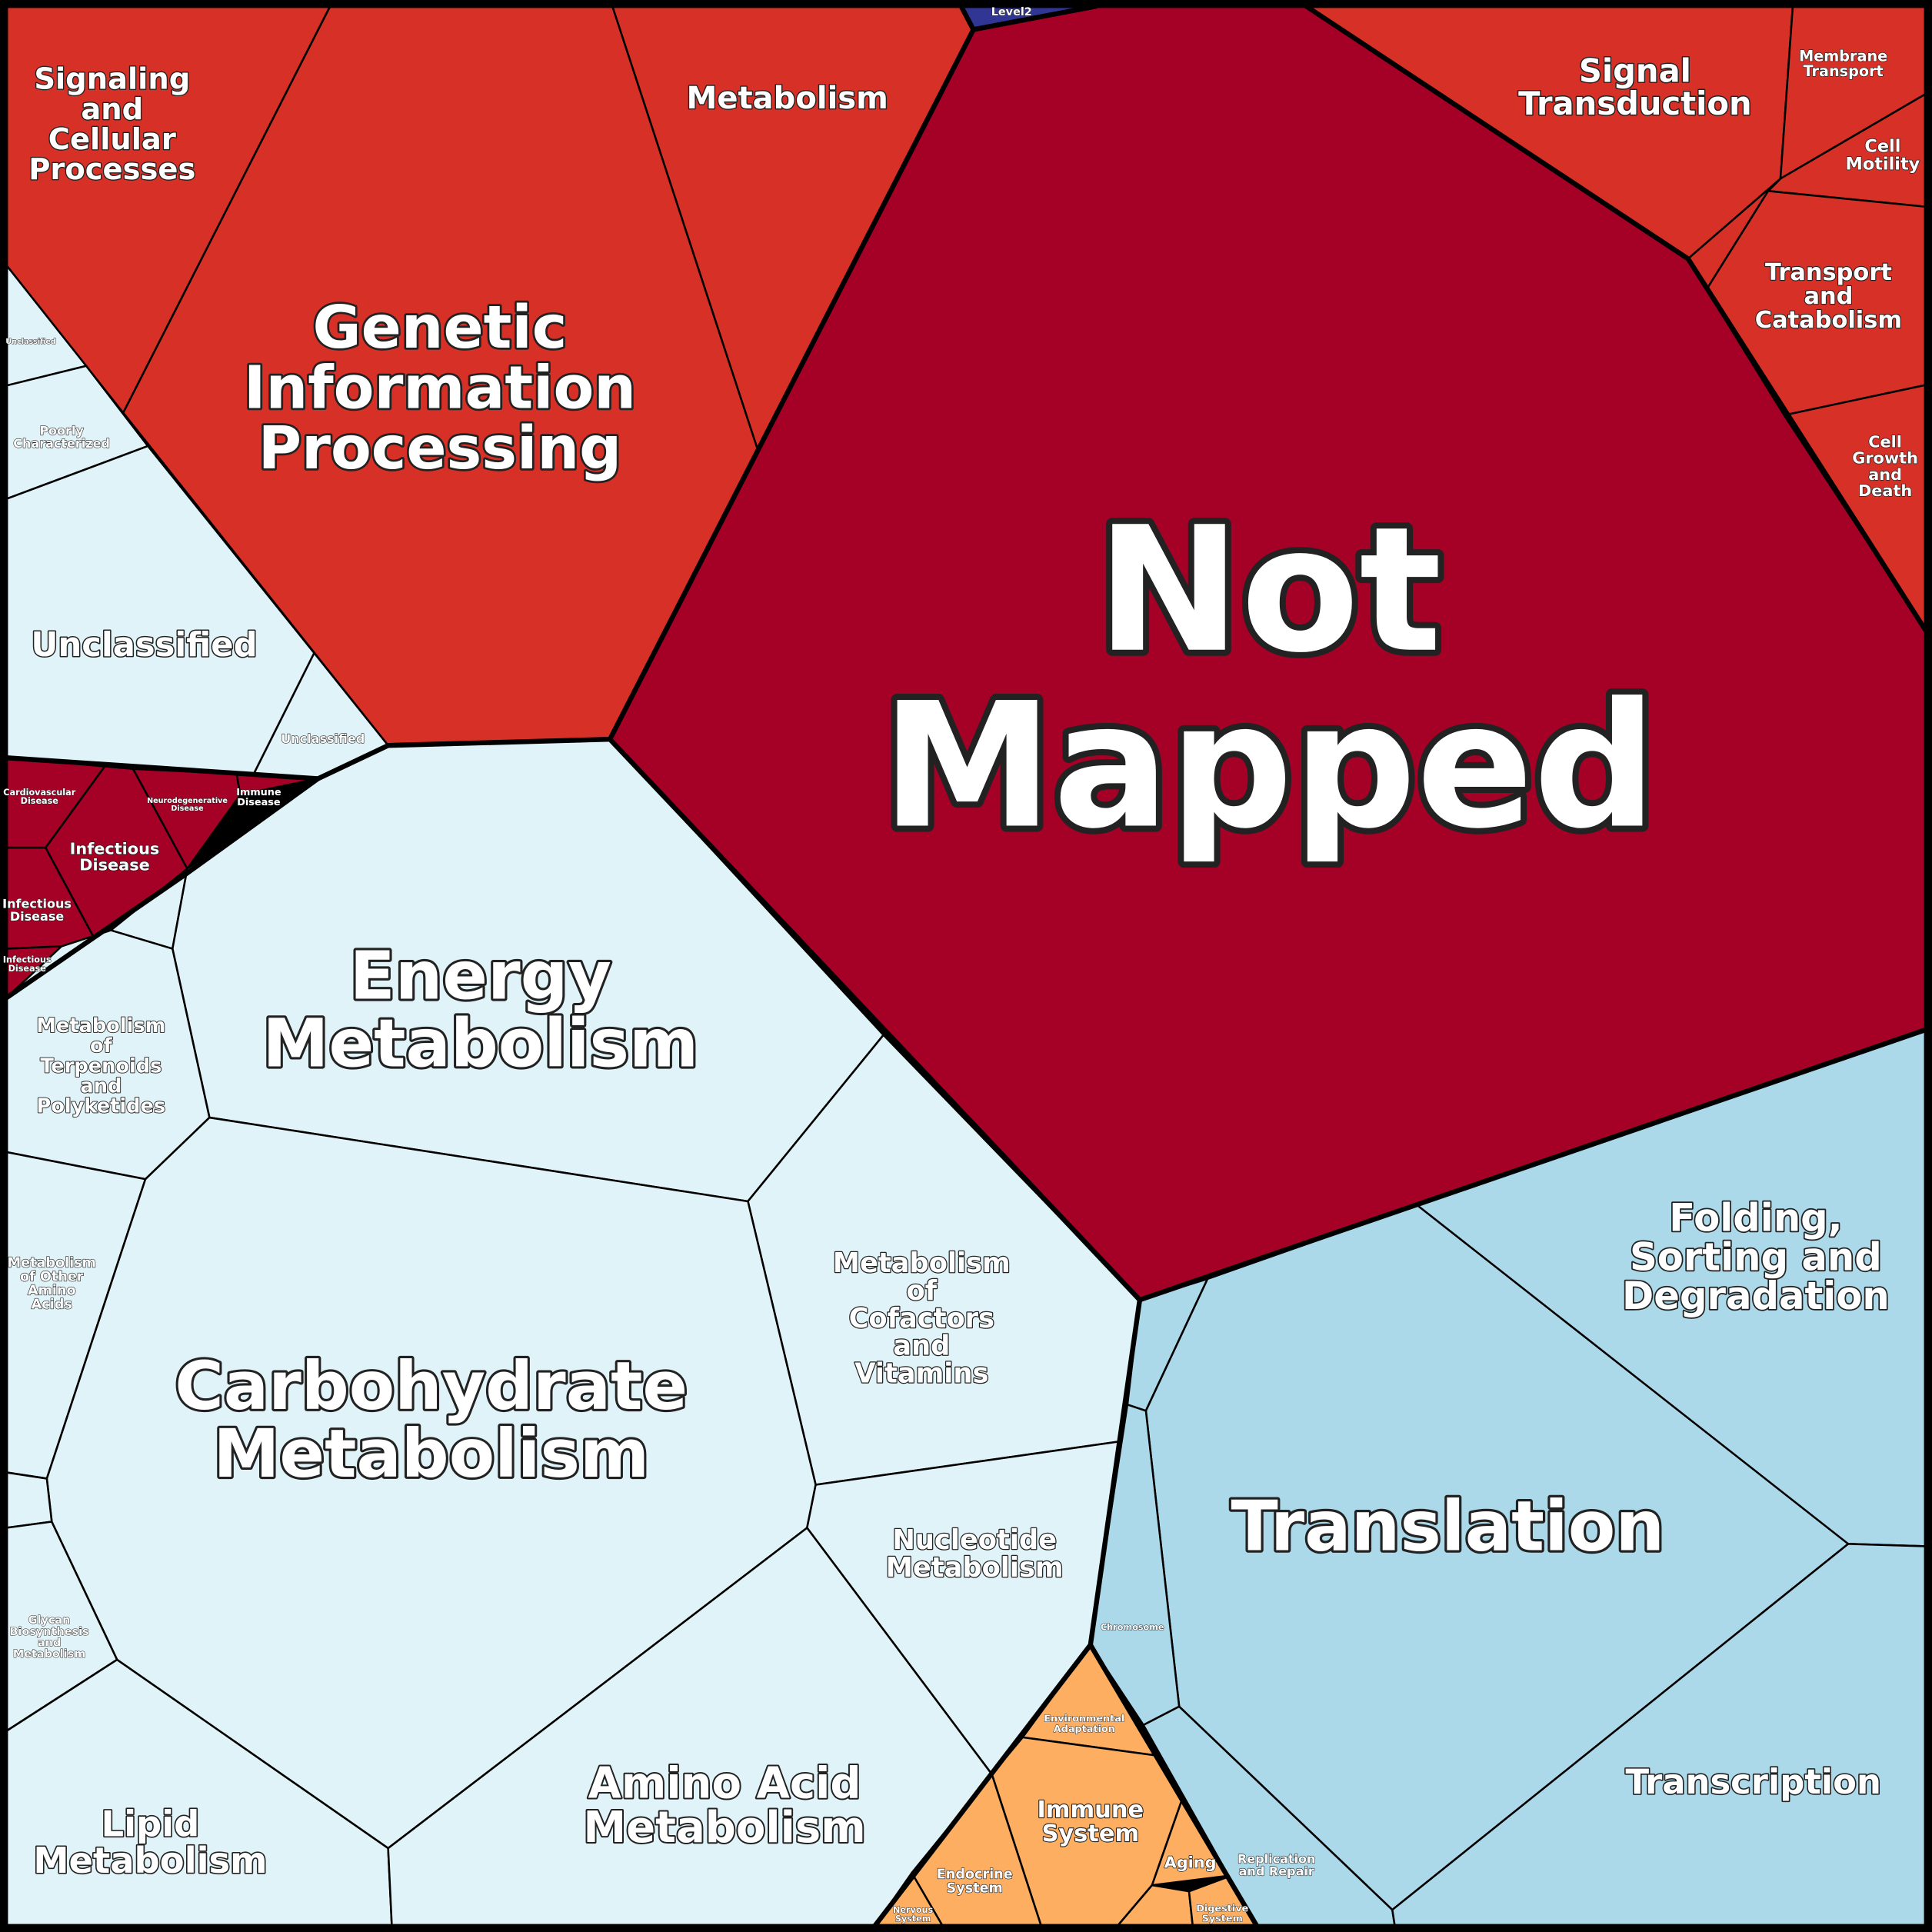  I want to click on cell-label: Digestive System, so click(1222, 1913).